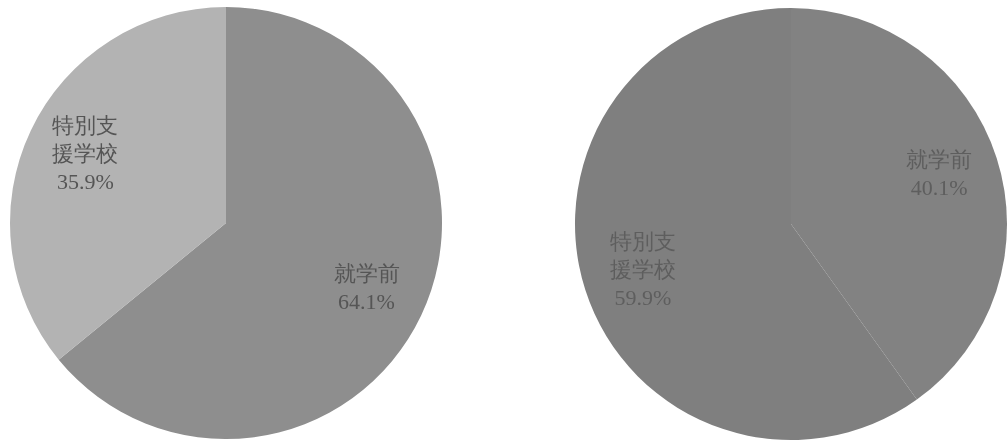 The height and width of the screenshot is (443, 1007). What do you see at coordinates (366, 273) in the screenshot?
I see `slice-label: 就学前` at bounding box center [366, 273].